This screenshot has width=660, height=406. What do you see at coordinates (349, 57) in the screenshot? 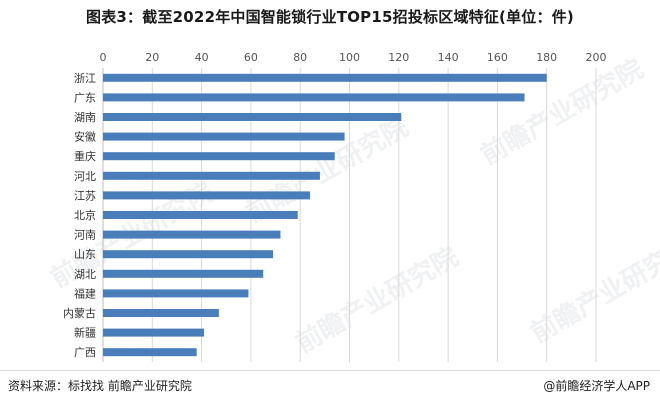
I see `x-tick-label: 100` at bounding box center [349, 57].